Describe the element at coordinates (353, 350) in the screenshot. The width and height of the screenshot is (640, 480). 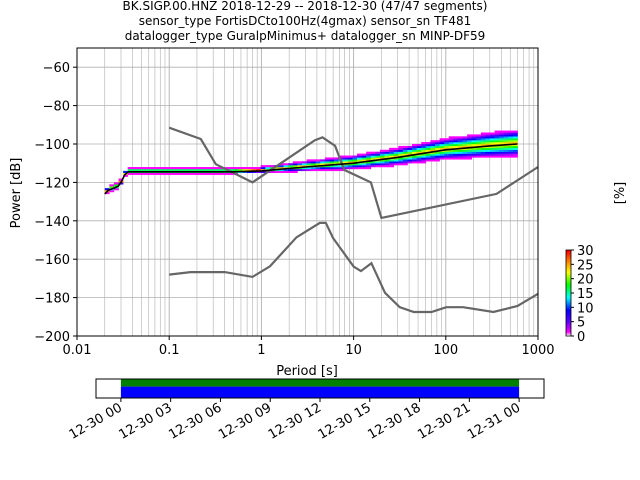
I see `x-tick-label: 10` at that location.